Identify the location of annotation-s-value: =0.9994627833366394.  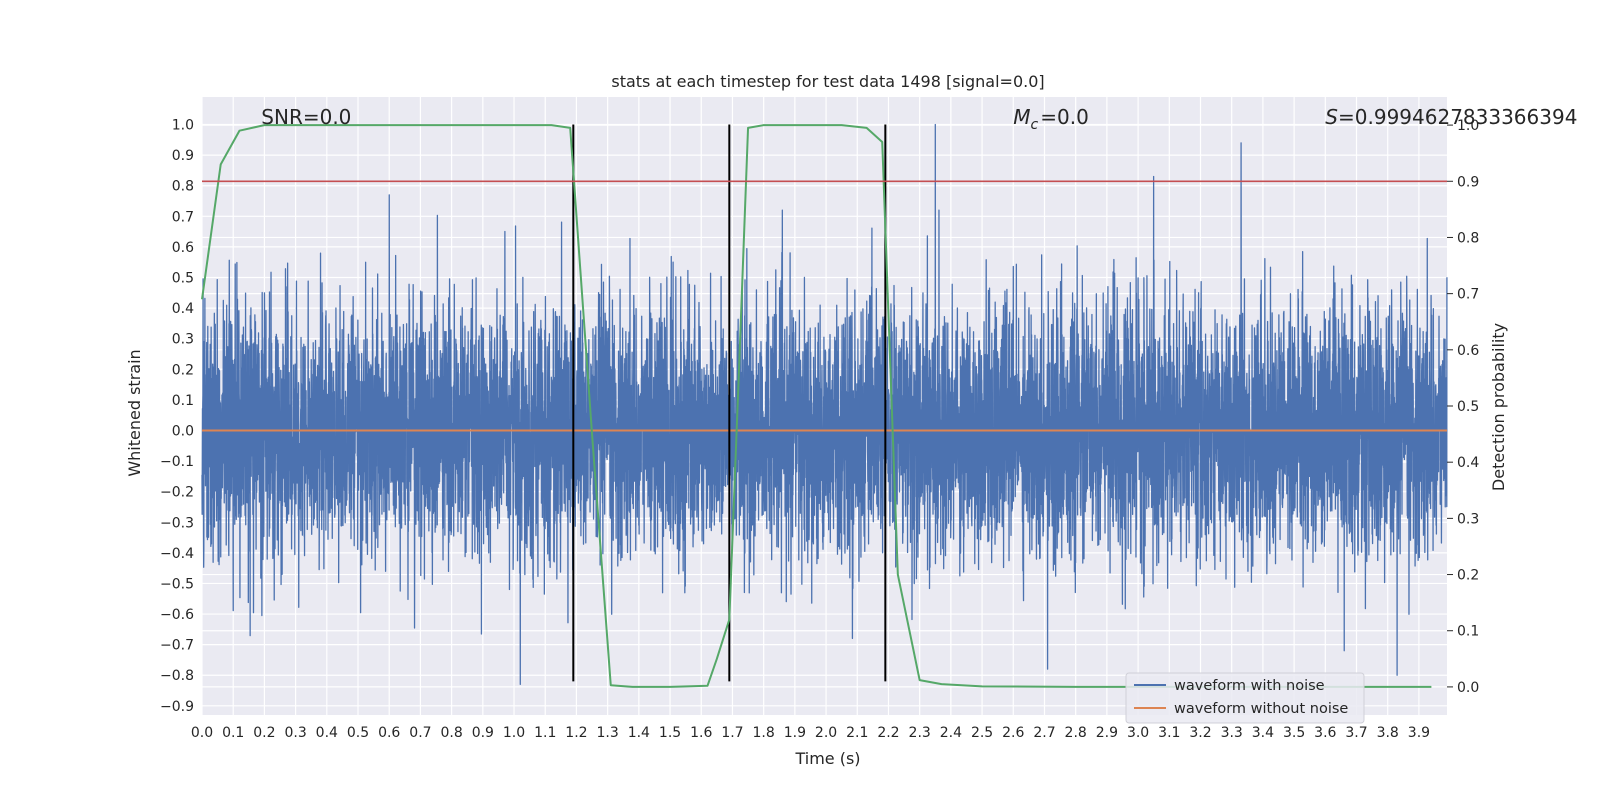
(1457, 117).